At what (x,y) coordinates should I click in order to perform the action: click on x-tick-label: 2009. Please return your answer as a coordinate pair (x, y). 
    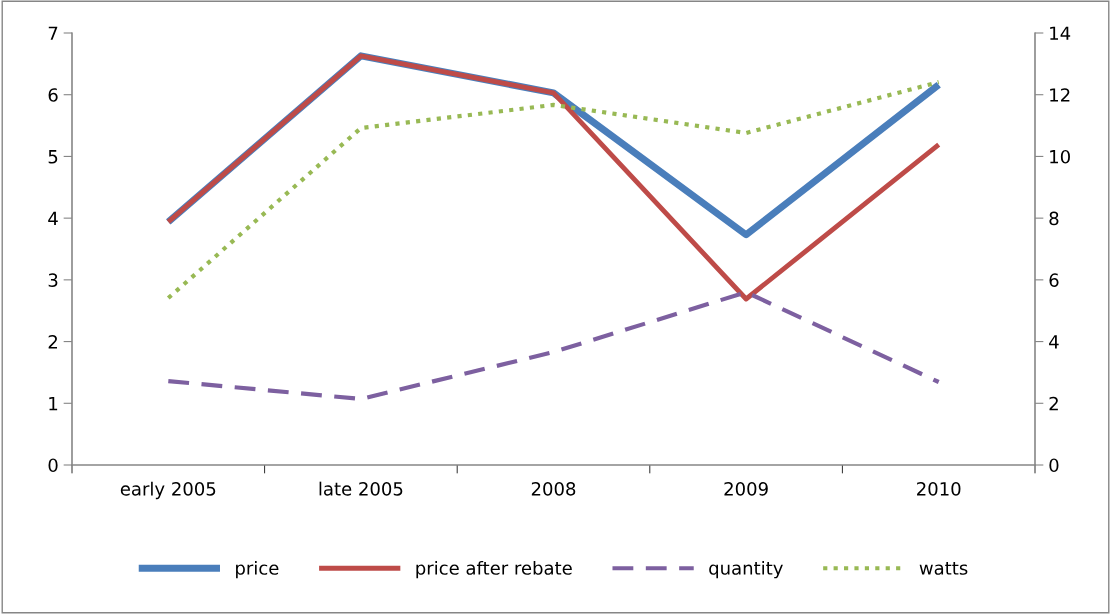
    Looking at the image, I should click on (746, 488).